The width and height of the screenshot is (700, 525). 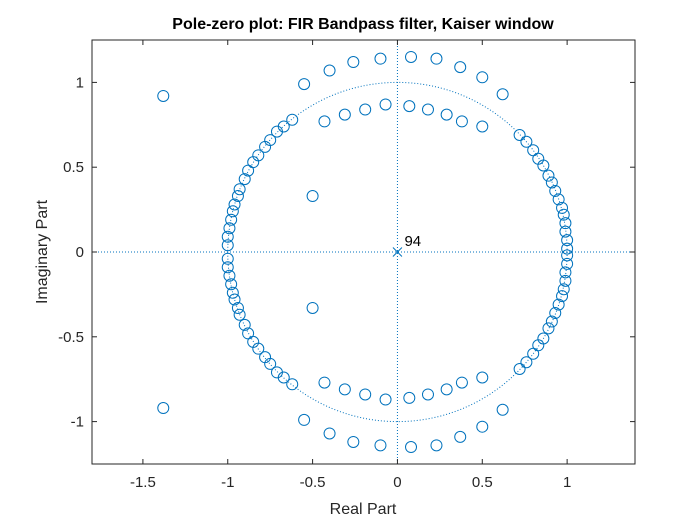 What do you see at coordinates (42, 251) in the screenshot?
I see `y-axis-title: Imaginary Part` at bounding box center [42, 251].